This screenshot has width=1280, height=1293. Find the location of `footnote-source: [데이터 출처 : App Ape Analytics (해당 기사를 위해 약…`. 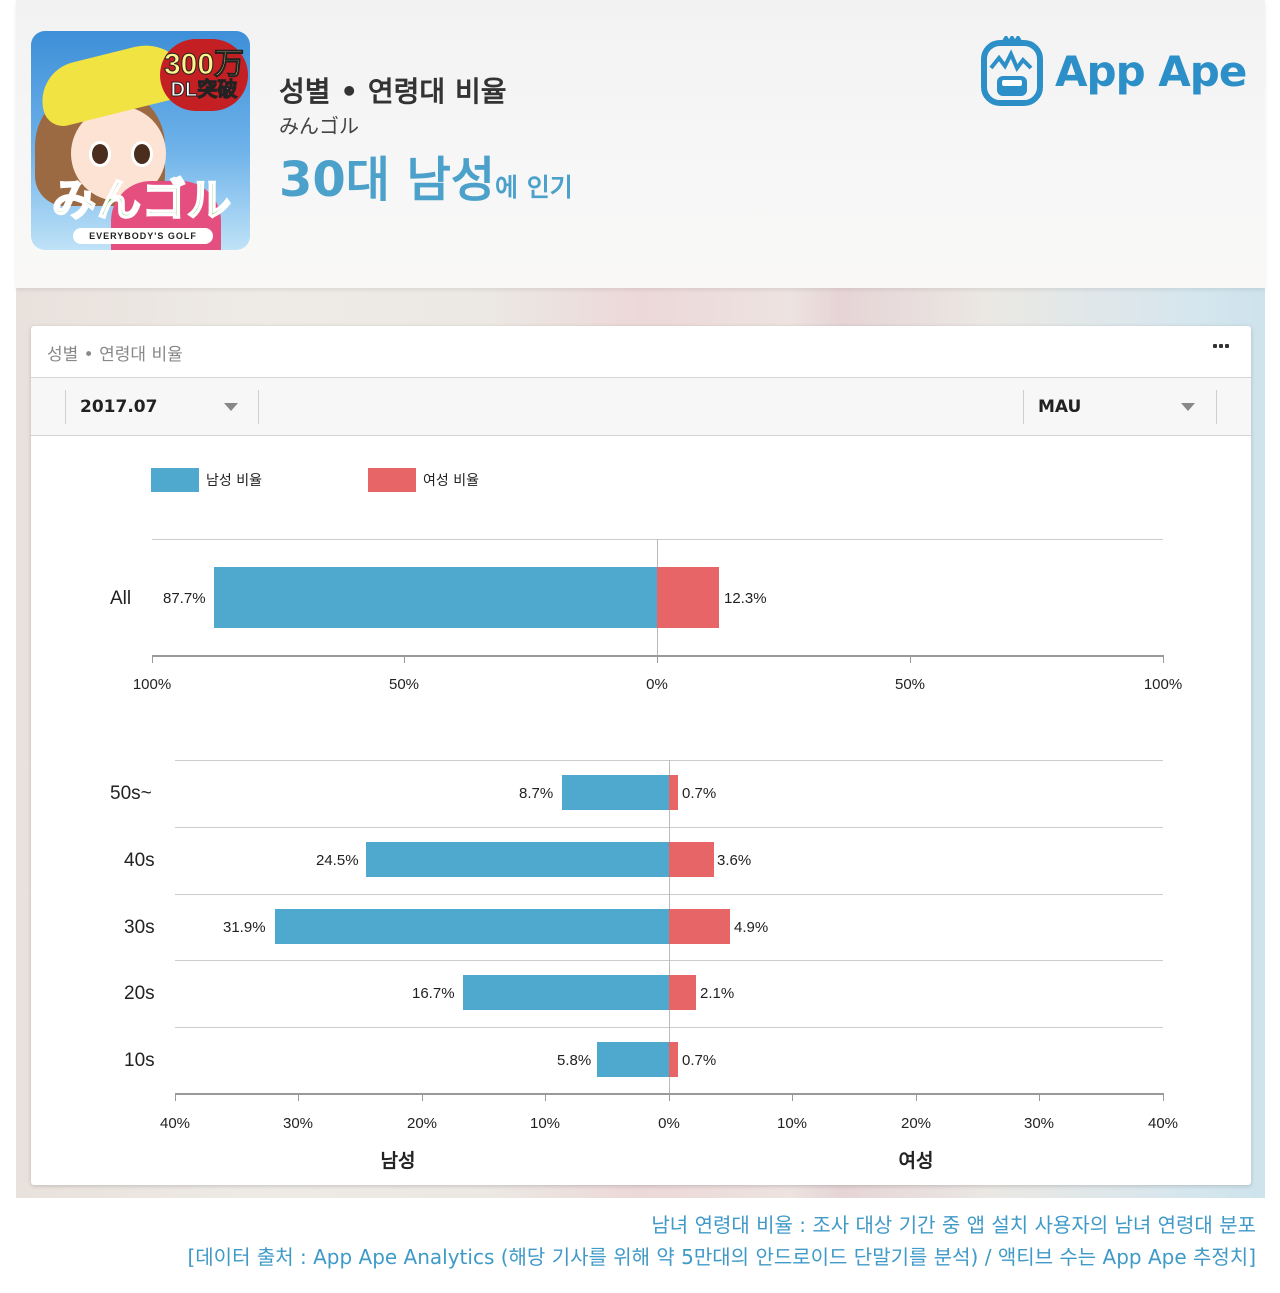

footnote-source: [데이터 출처 : App Ape Analytics (해당 기사를 위해 약… is located at coordinates (721, 1257).